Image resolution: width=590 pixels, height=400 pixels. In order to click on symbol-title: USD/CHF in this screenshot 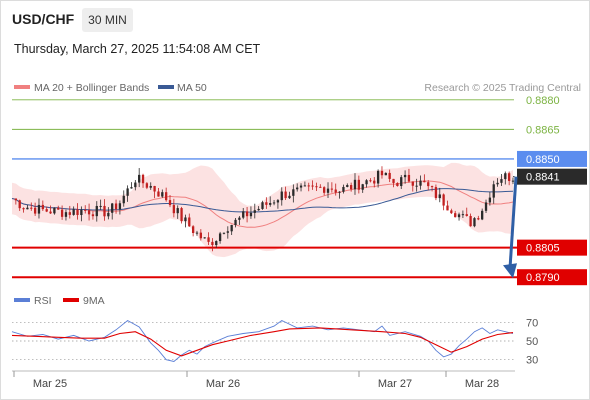, I will do `click(43, 19)`.